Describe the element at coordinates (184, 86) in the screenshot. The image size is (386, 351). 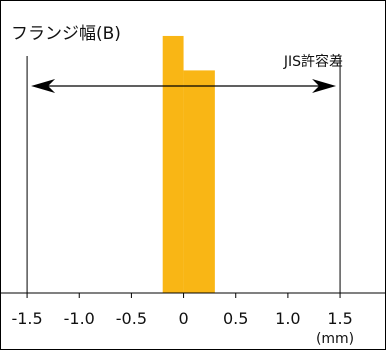
I see `tolerance-arrow` at that location.